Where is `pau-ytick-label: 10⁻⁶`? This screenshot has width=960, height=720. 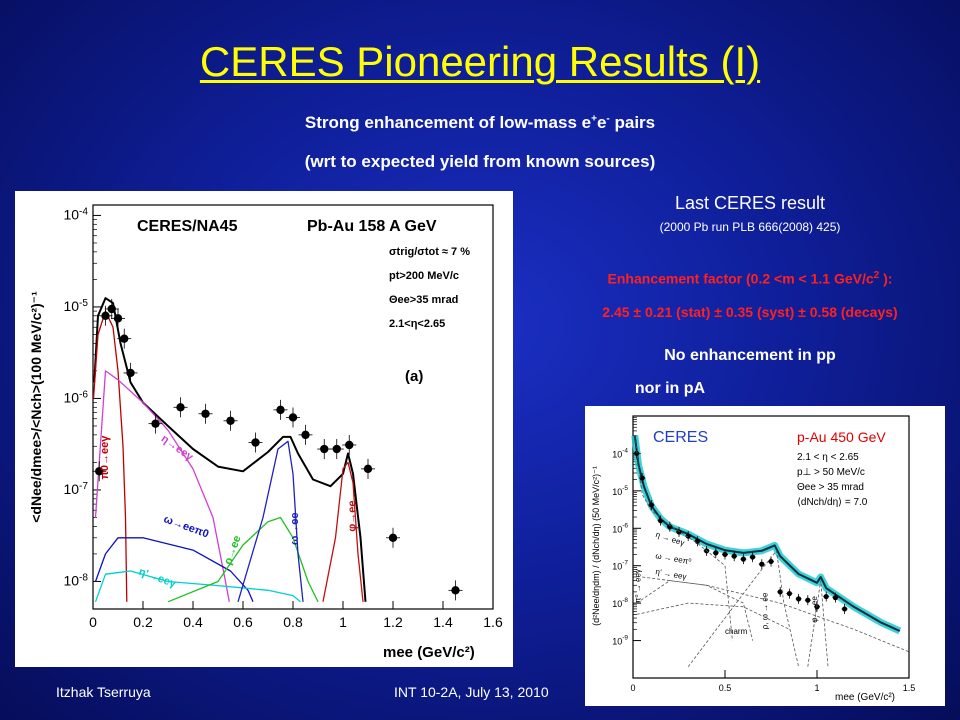
pau-ytick-label: 10⁻⁶ is located at coordinates (620, 528).